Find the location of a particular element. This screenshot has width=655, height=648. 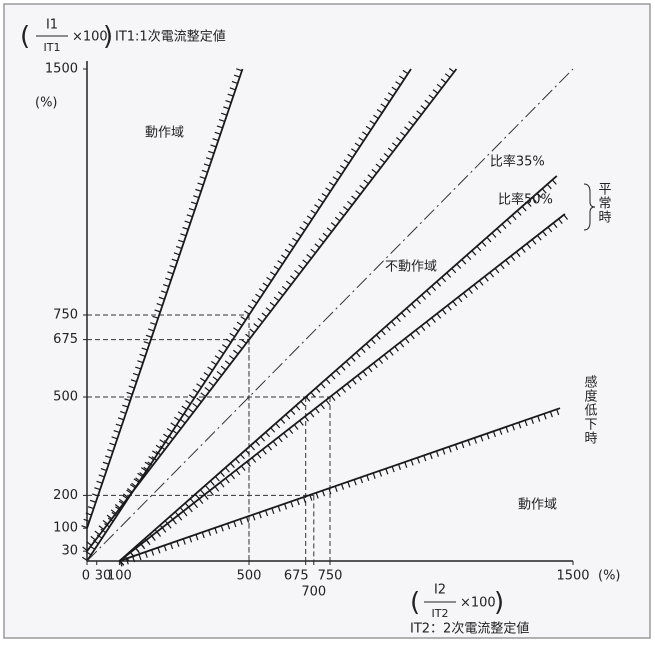

series-label: 比率35% is located at coordinates (517, 161).